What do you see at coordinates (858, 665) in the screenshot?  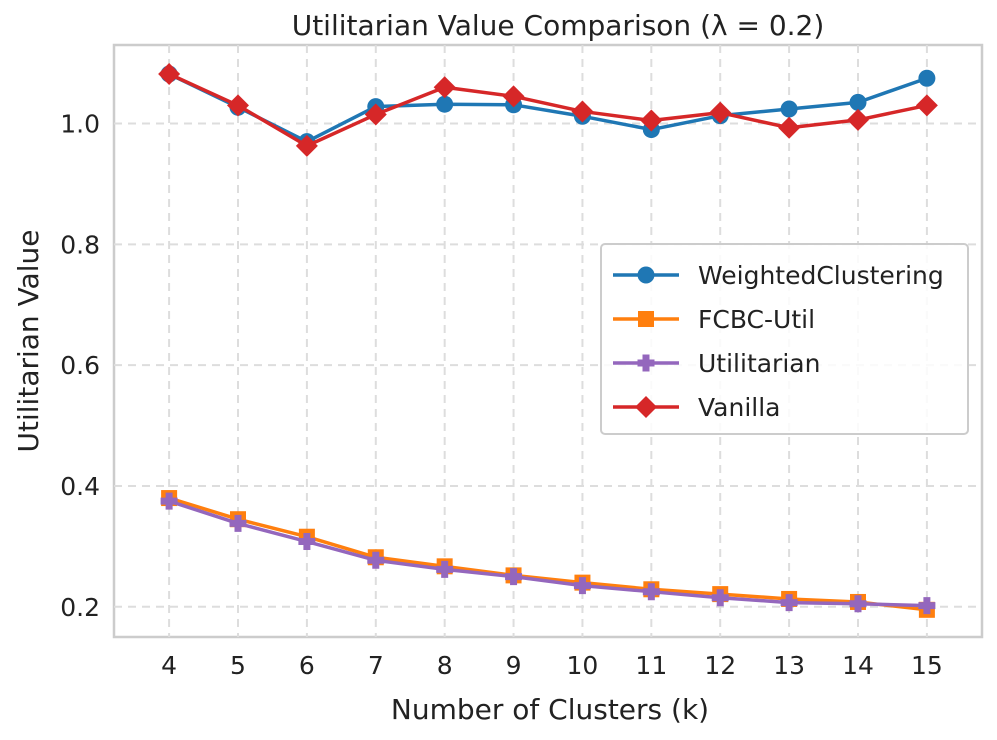 I see `x-tick-label: 14` at bounding box center [858, 665].